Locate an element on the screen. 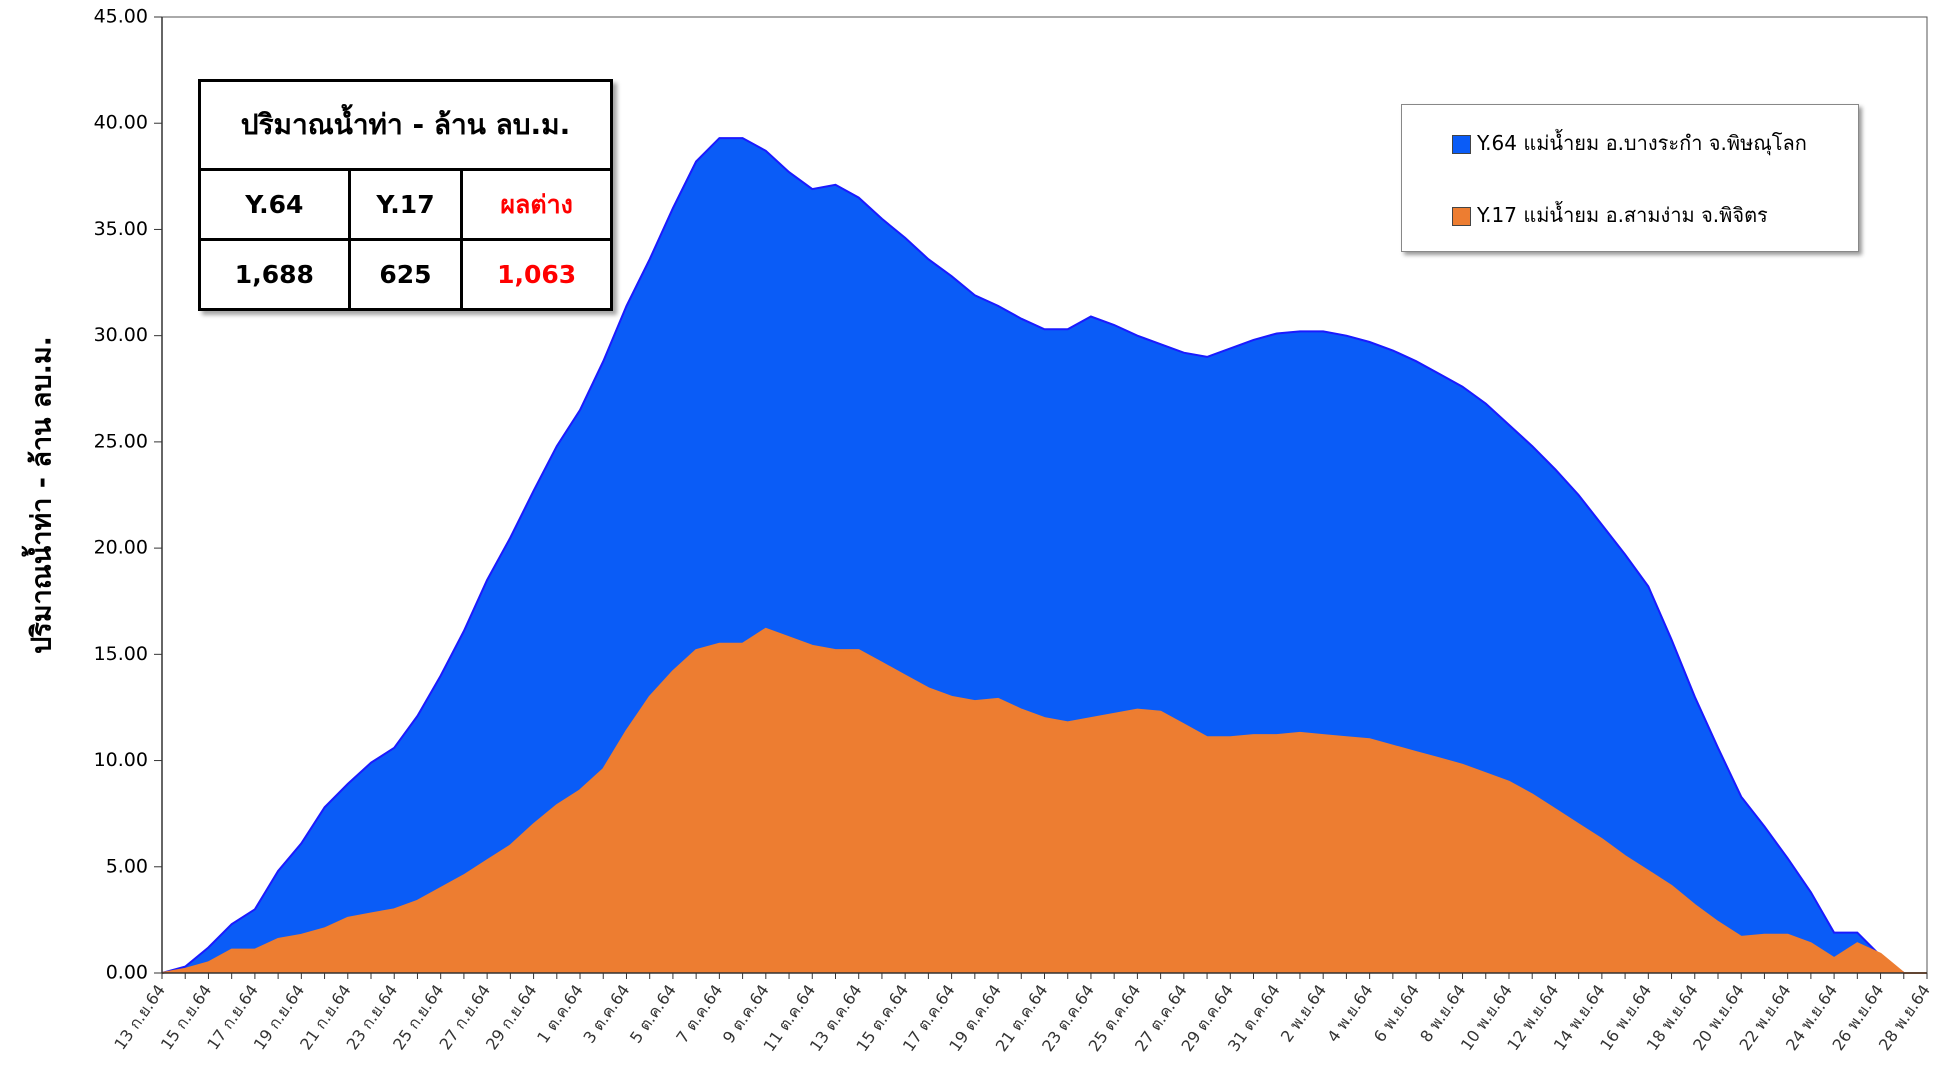 The width and height of the screenshot is (1939, 1073). x-tick-label: 7 ต.ค.64 is located at coordinates (699, 1014).